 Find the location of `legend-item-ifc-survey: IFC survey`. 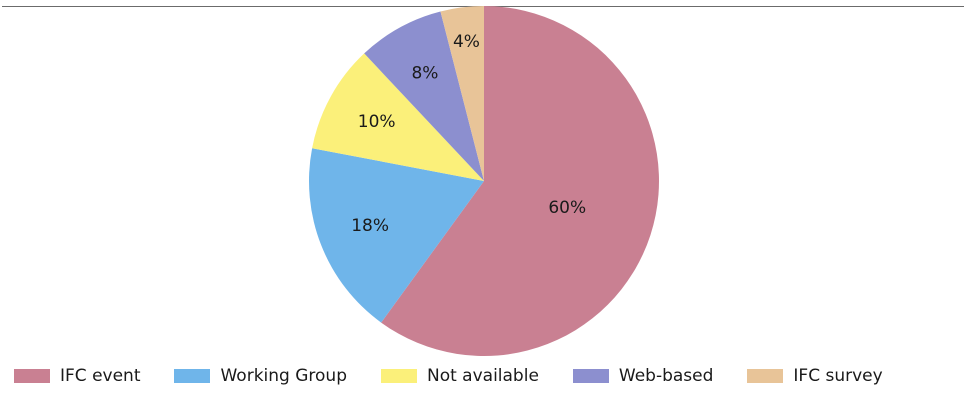

legend-item-ifc-survey: IFC survey is located at coordinates (815, 376).